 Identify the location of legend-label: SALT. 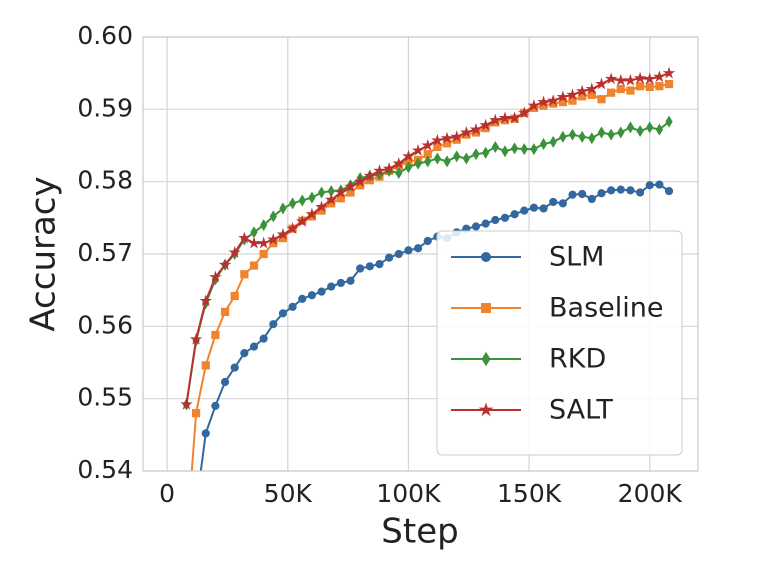
(581, 410).